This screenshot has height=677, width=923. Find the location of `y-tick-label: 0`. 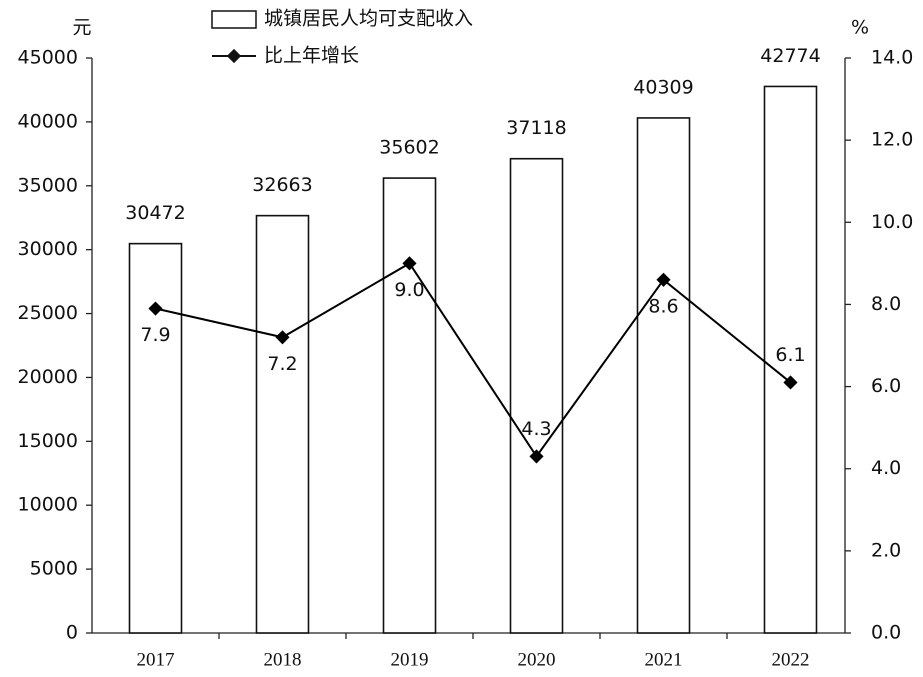

y-tick-label: 0 is located at coordinates (72, 633).